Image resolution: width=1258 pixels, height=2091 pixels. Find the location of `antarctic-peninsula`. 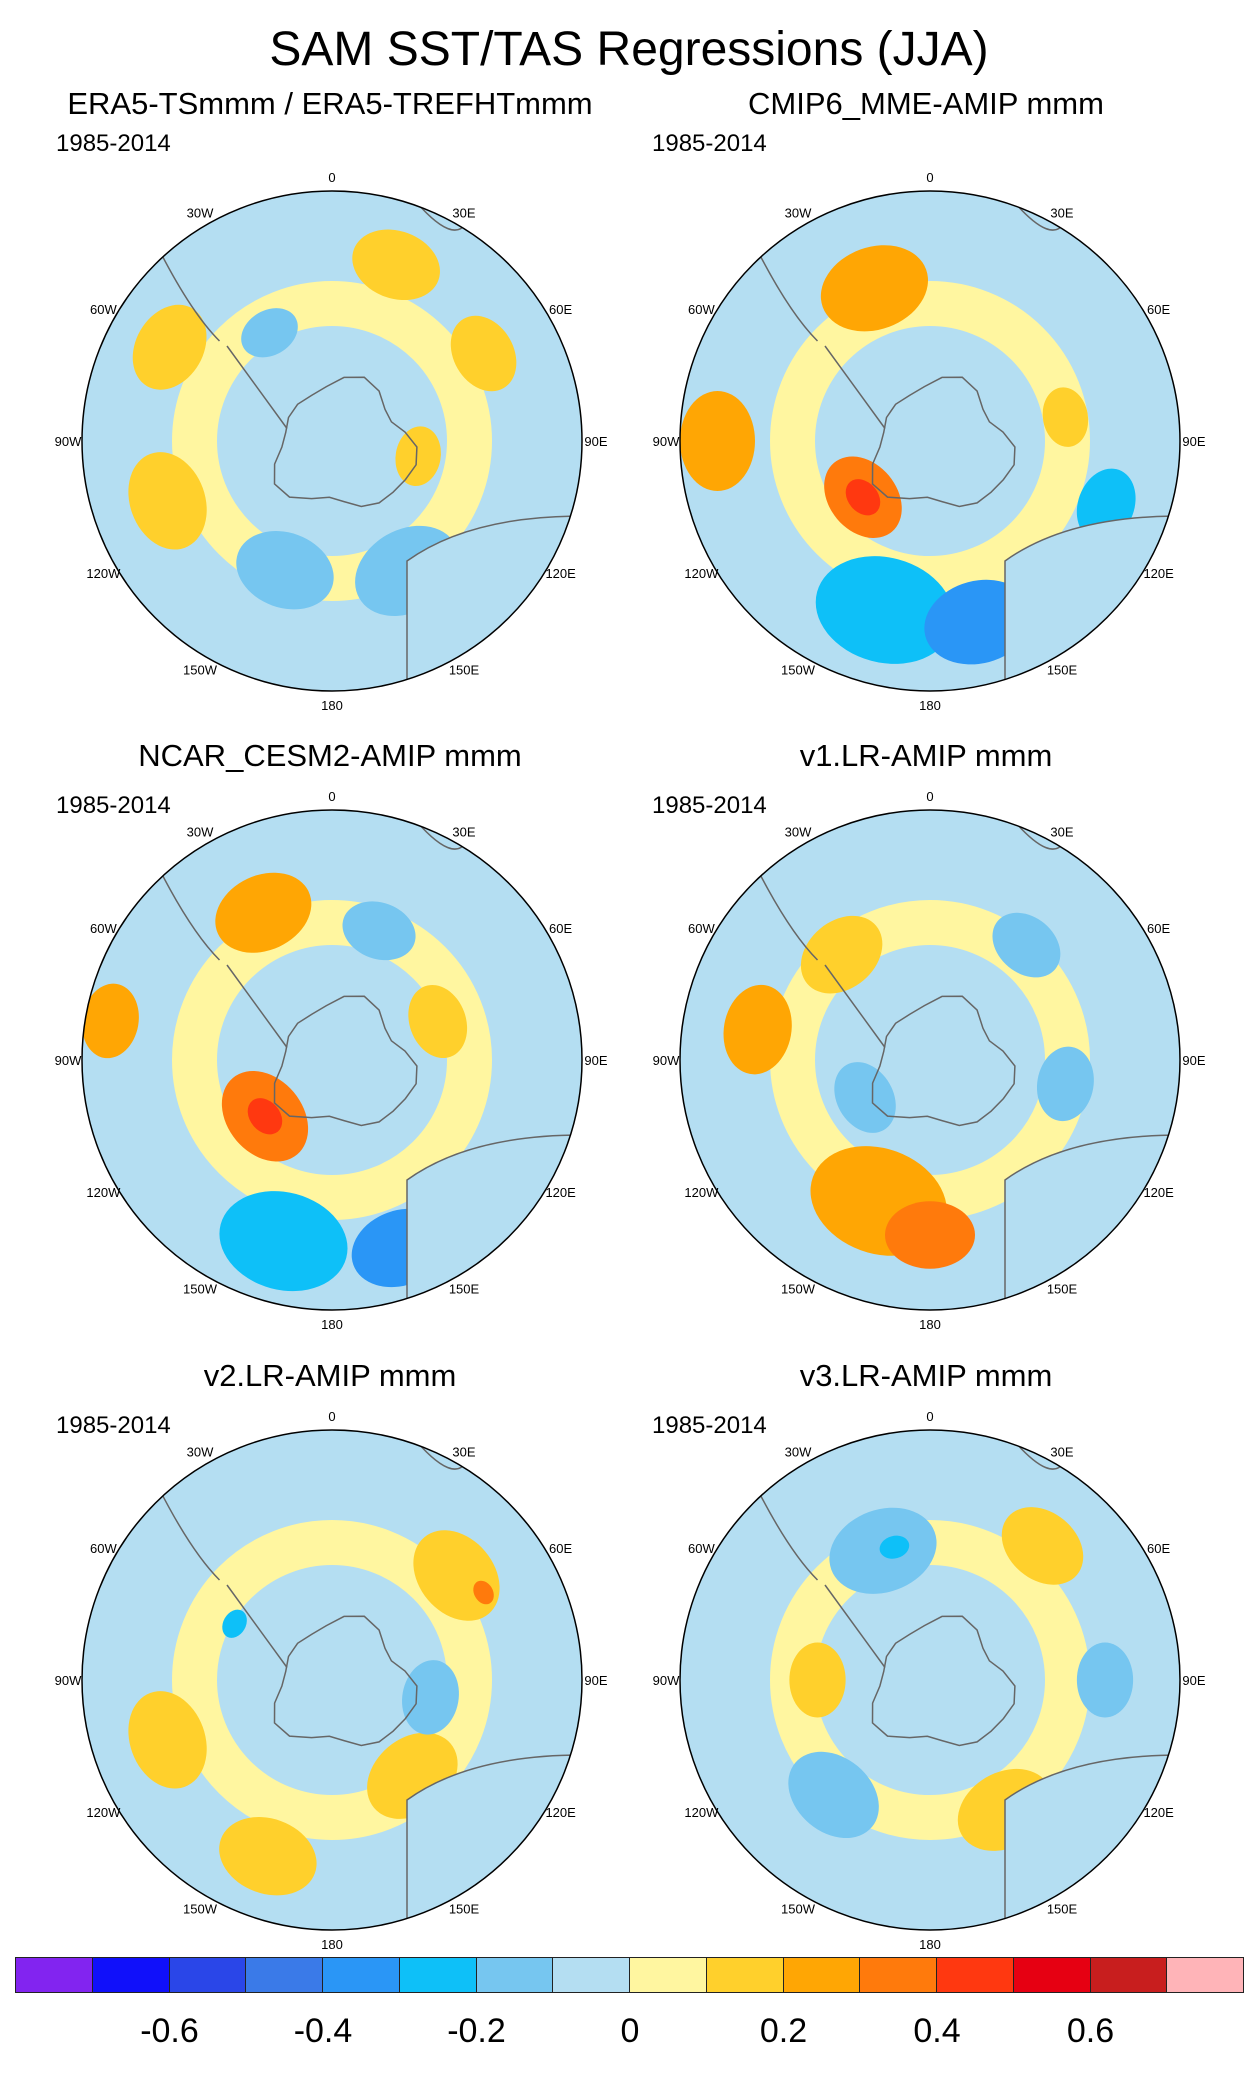

antarctic-peninsula is located at coordinates (257, 1626).